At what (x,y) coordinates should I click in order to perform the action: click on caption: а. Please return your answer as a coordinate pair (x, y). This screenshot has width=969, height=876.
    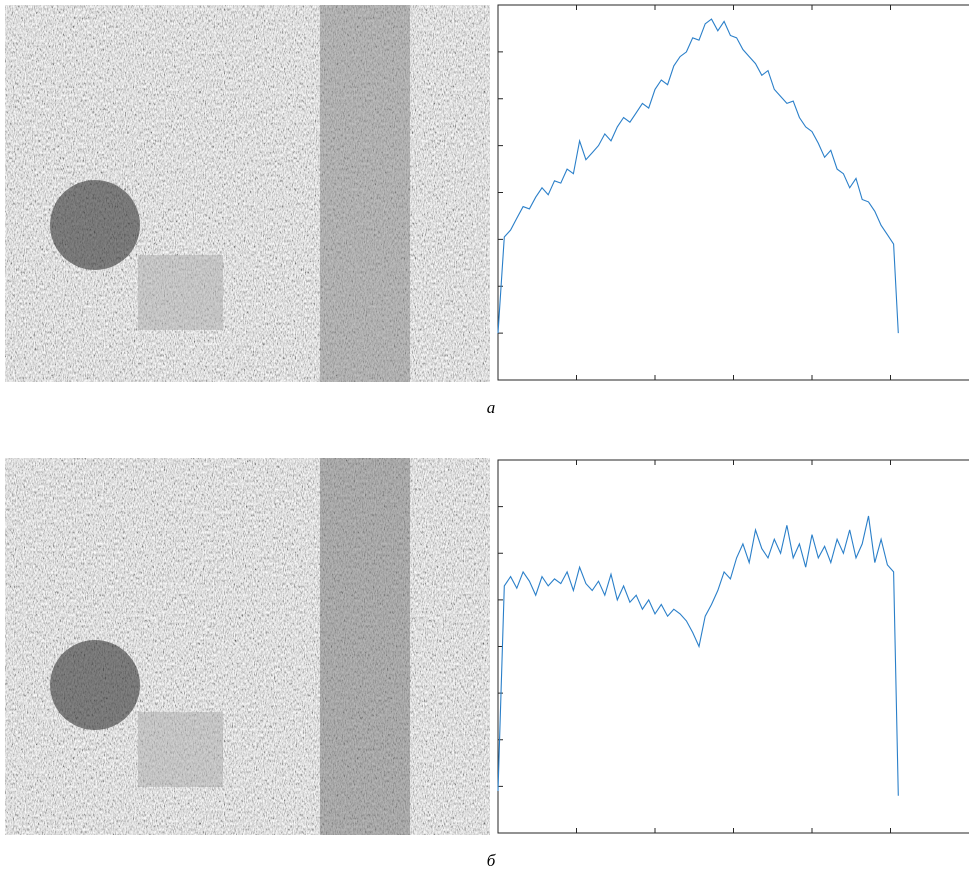
    Looking at the image, I should click on (491, 407).